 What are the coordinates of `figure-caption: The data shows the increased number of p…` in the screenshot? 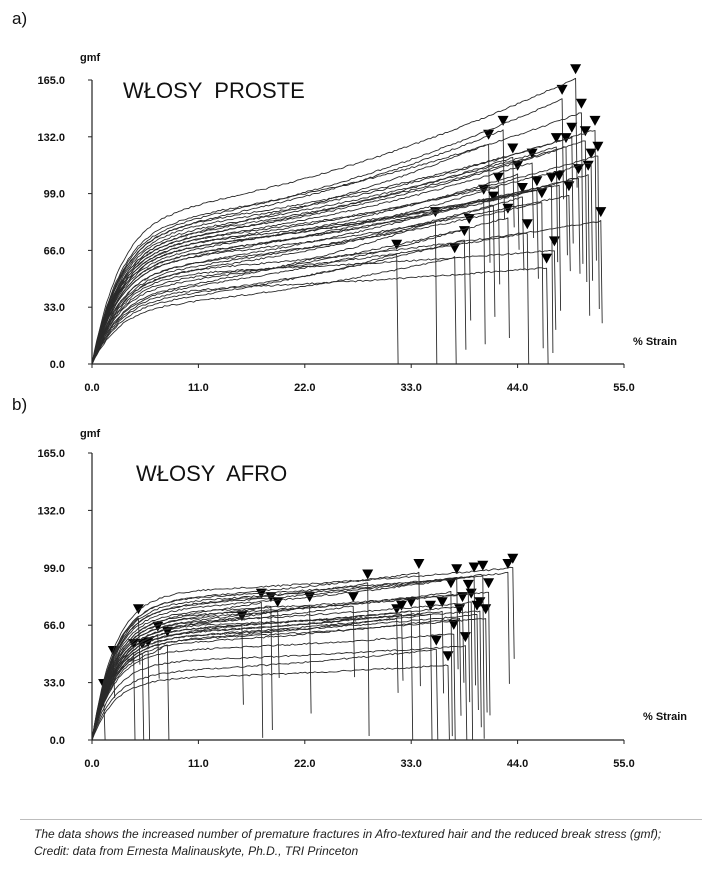 It's located at (348, 842).